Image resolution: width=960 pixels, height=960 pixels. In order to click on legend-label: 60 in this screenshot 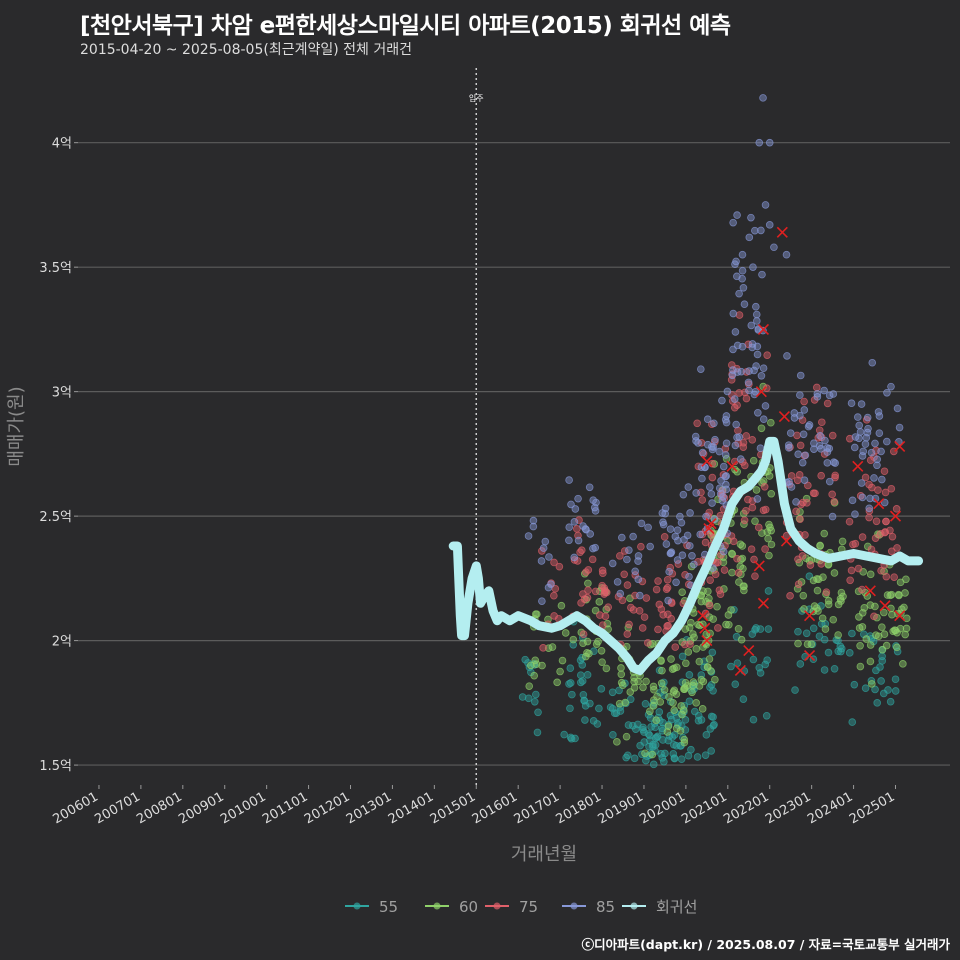, I will do `click(468, 907)`.